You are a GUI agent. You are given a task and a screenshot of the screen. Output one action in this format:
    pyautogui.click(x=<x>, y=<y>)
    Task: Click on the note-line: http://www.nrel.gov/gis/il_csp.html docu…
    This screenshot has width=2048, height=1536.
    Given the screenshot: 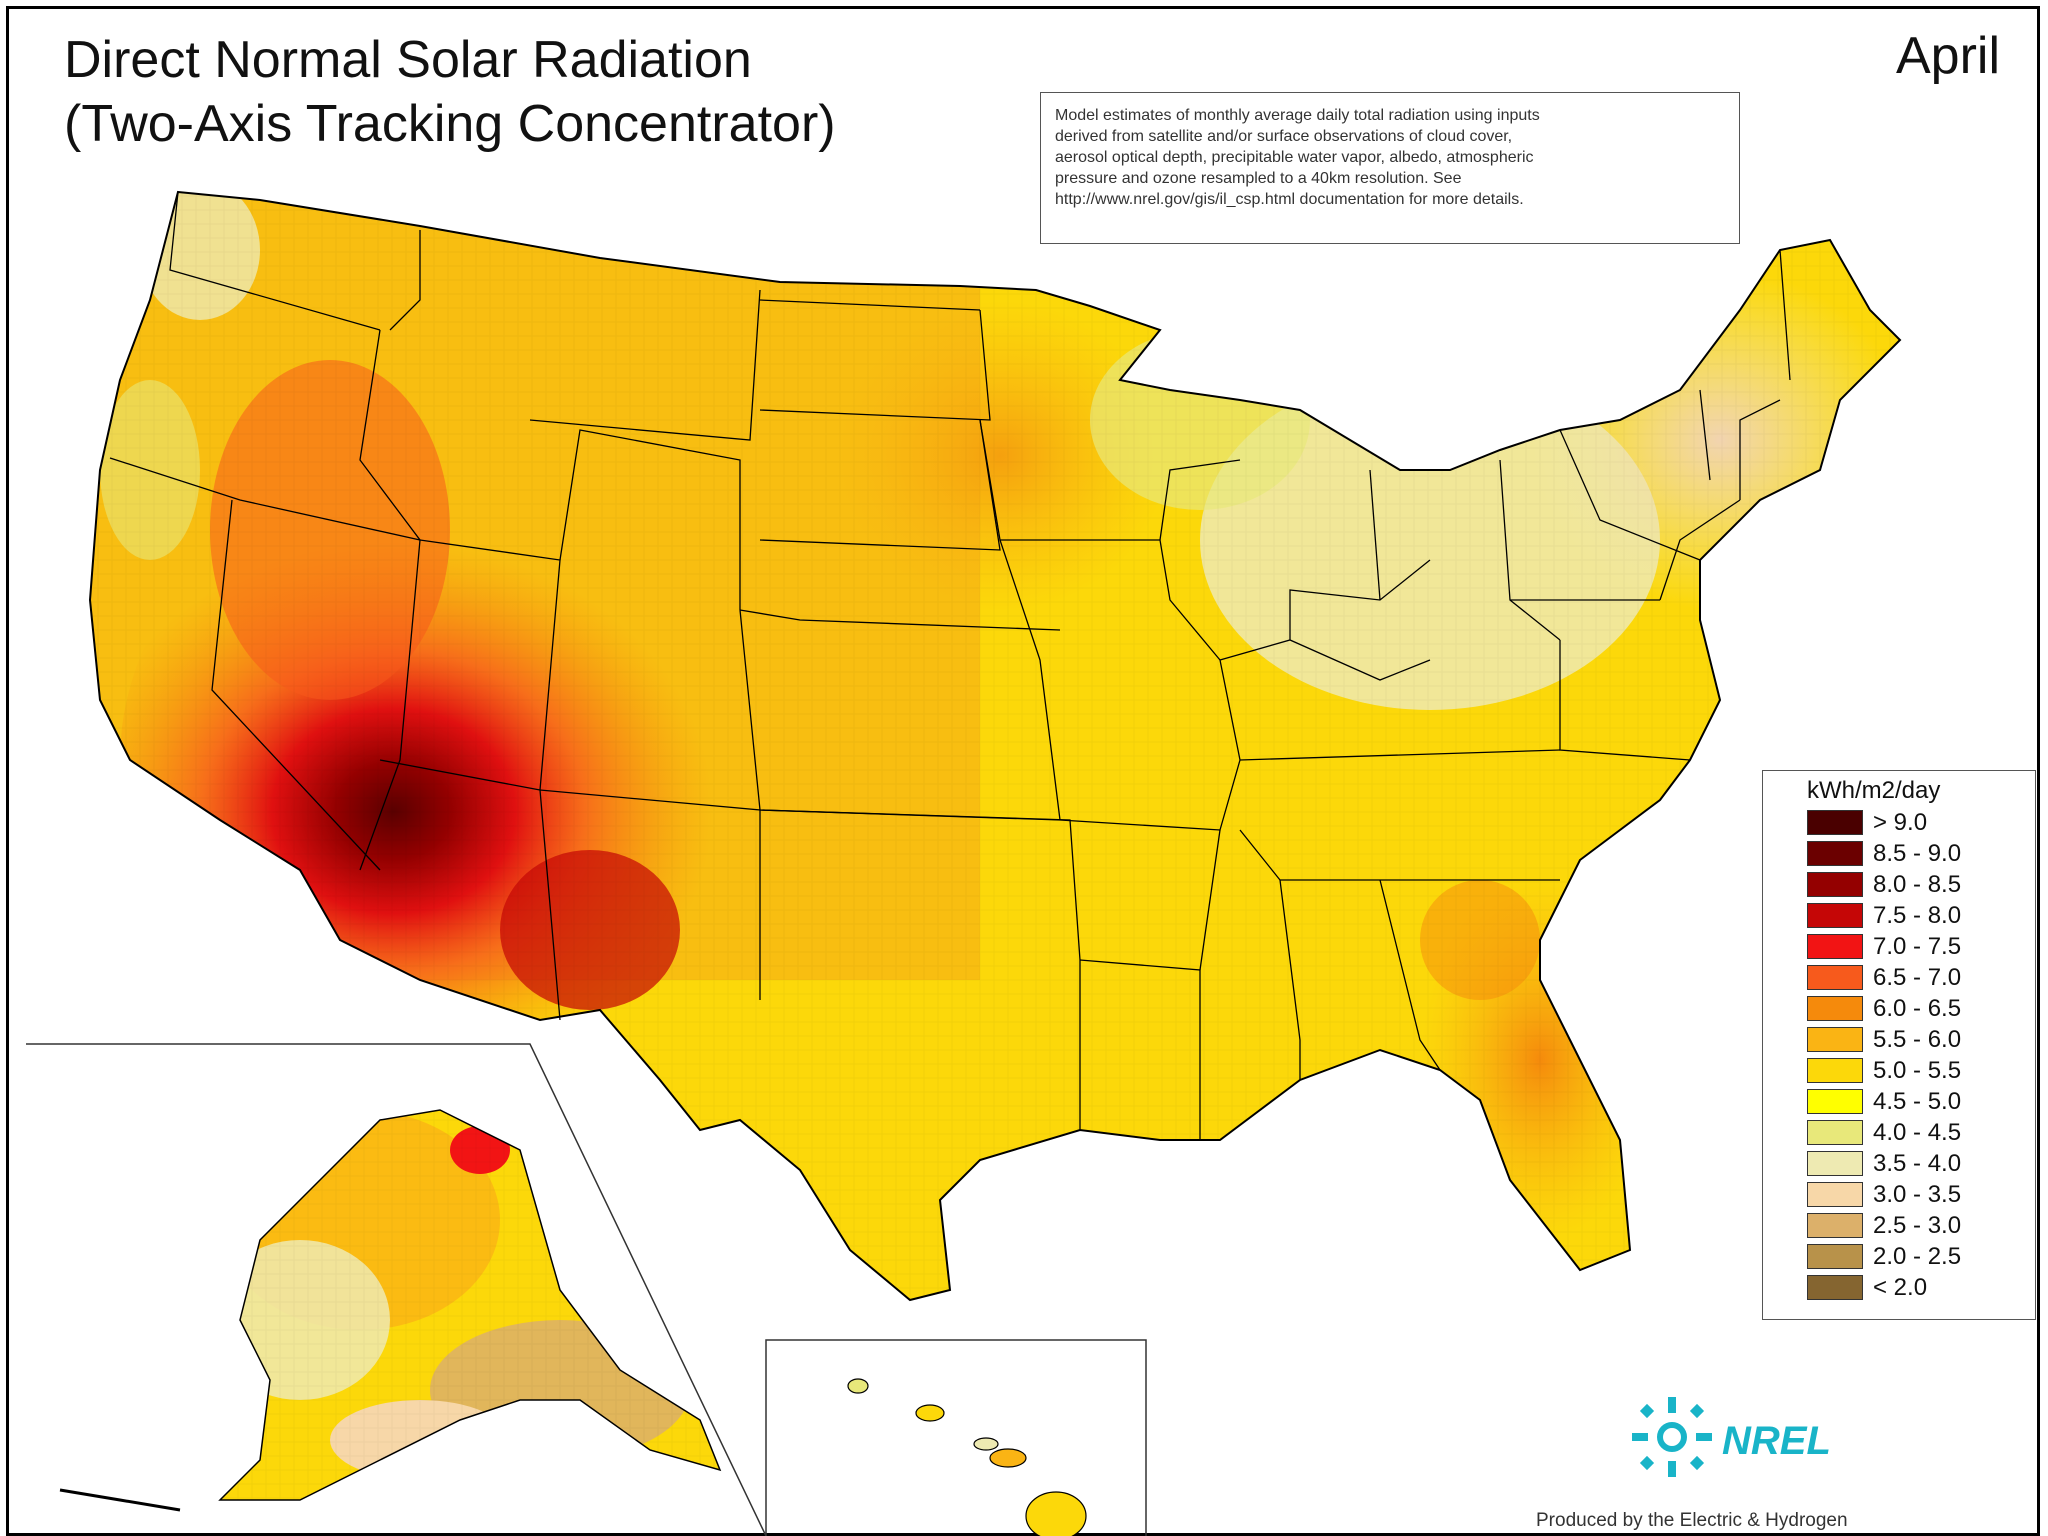 What is the action you would take?
    pyautogui.click(x=1289, y=199)
    